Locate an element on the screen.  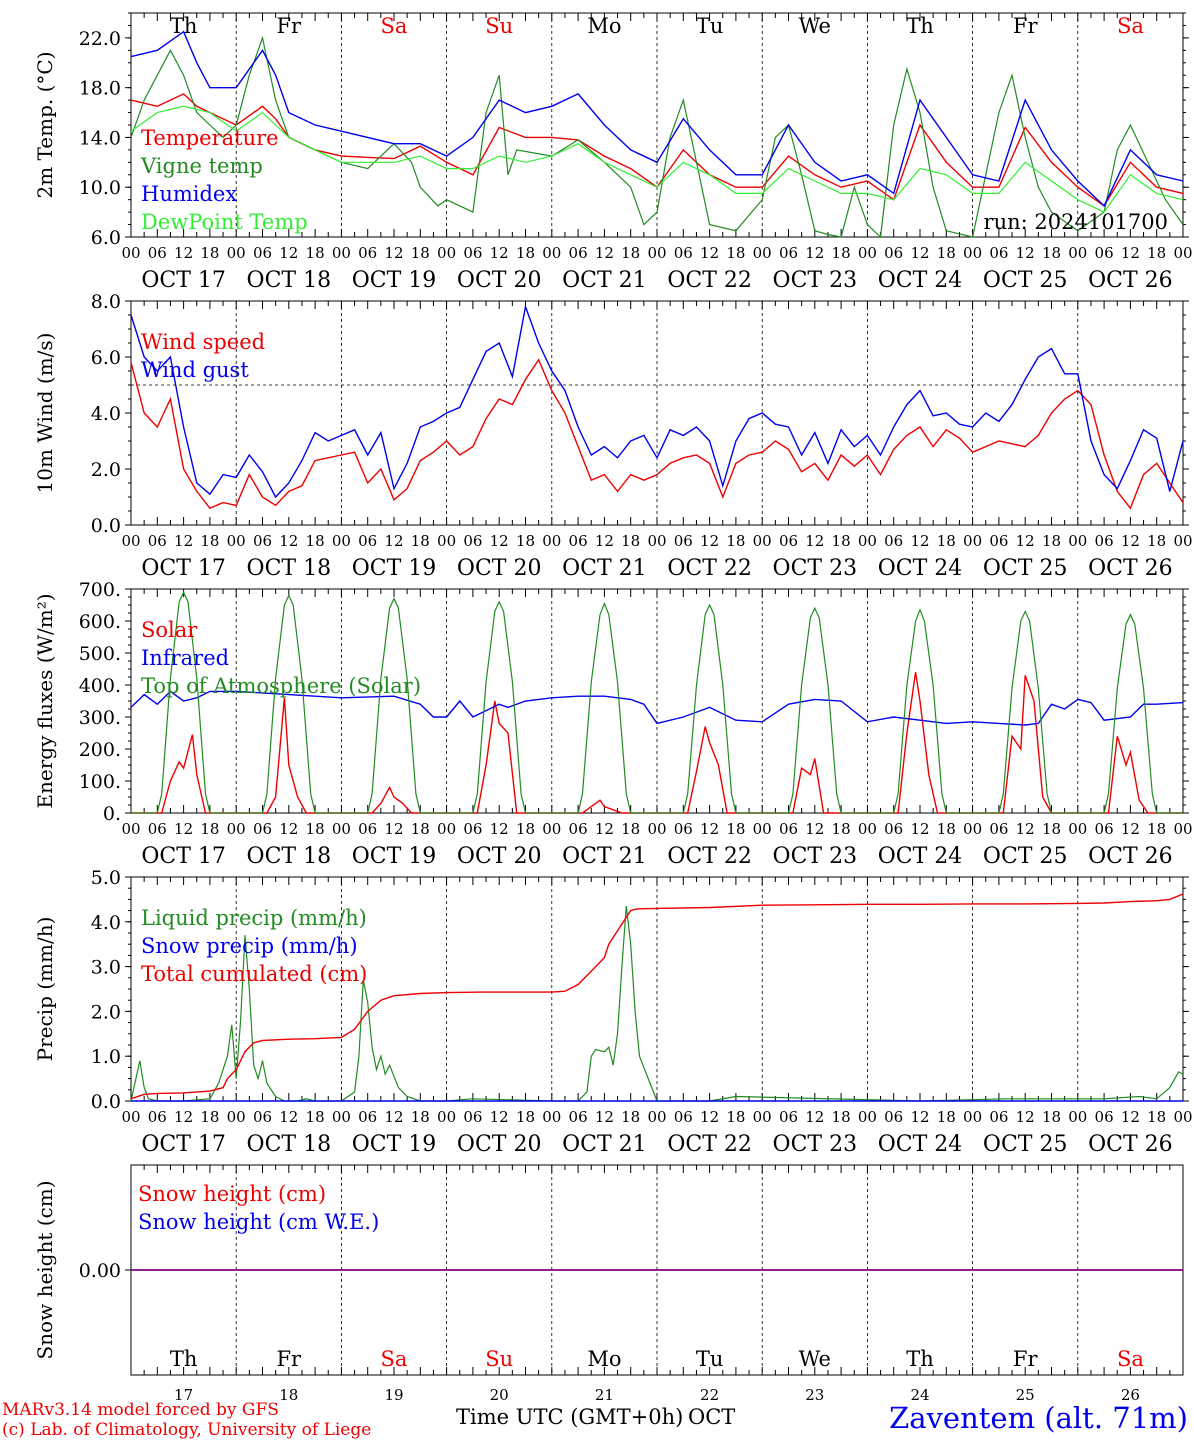
weekday-label: Tu is located at coordinates (710, 26).